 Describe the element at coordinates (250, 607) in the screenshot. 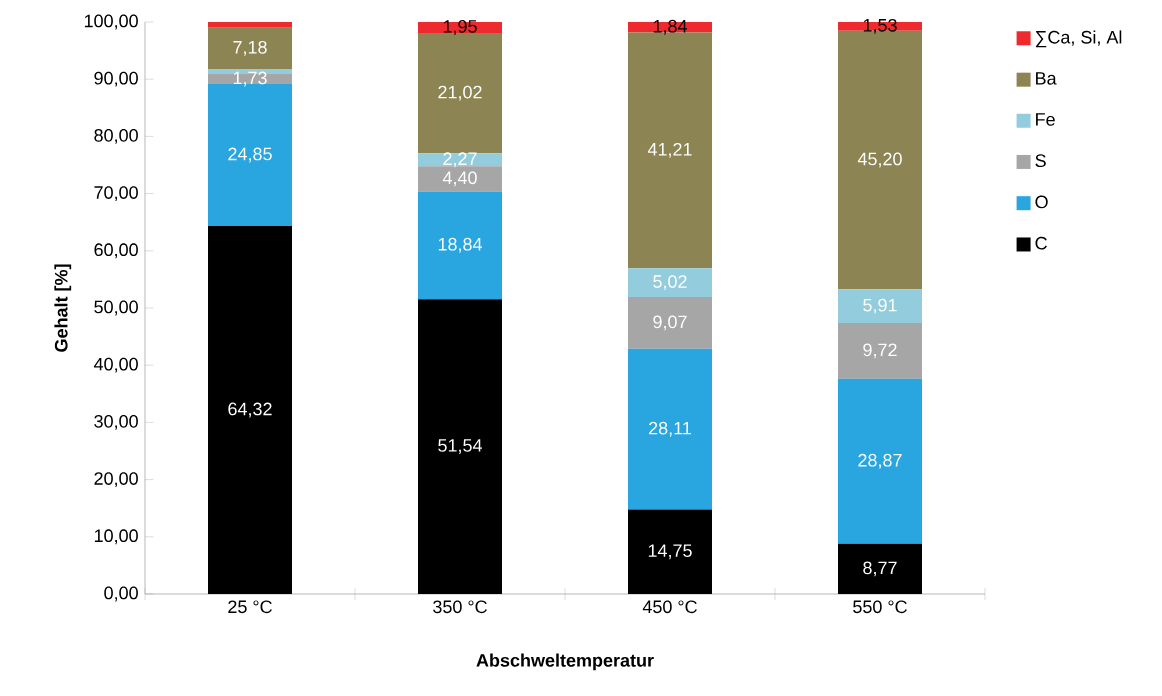

I see `x-tick-label: 25 °C` at that location.